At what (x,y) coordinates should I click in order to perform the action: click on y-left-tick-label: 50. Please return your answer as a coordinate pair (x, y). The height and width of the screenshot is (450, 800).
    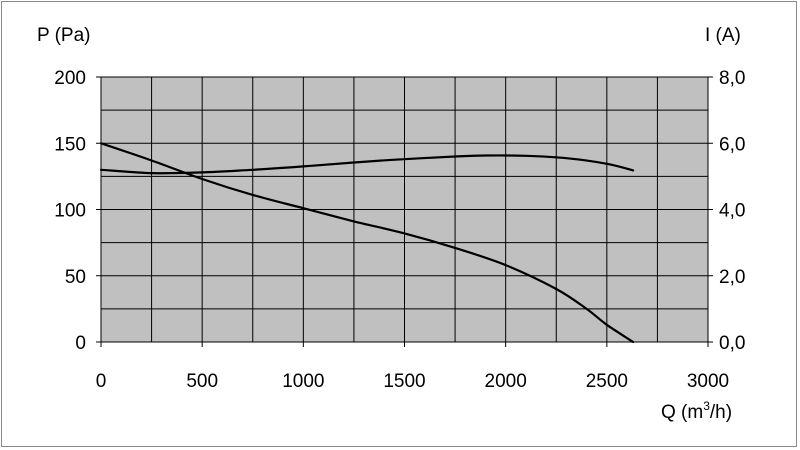
    Looking at the image, I should click on (75, 277).